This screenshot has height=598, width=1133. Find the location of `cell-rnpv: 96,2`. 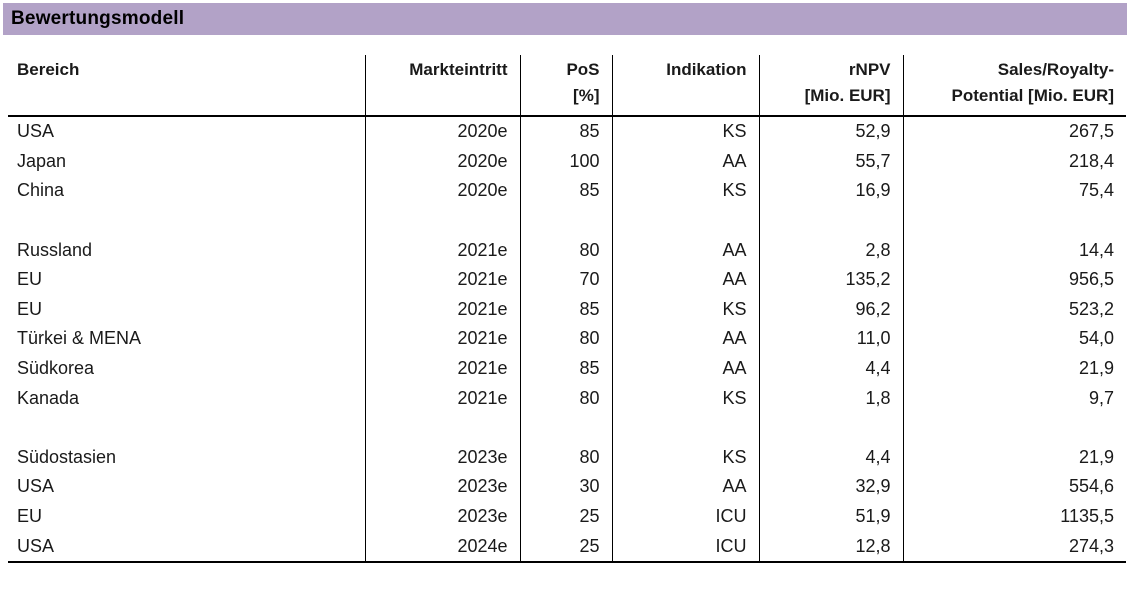

cell-rnpv: 96,2 is located at coordinates (830, 309).